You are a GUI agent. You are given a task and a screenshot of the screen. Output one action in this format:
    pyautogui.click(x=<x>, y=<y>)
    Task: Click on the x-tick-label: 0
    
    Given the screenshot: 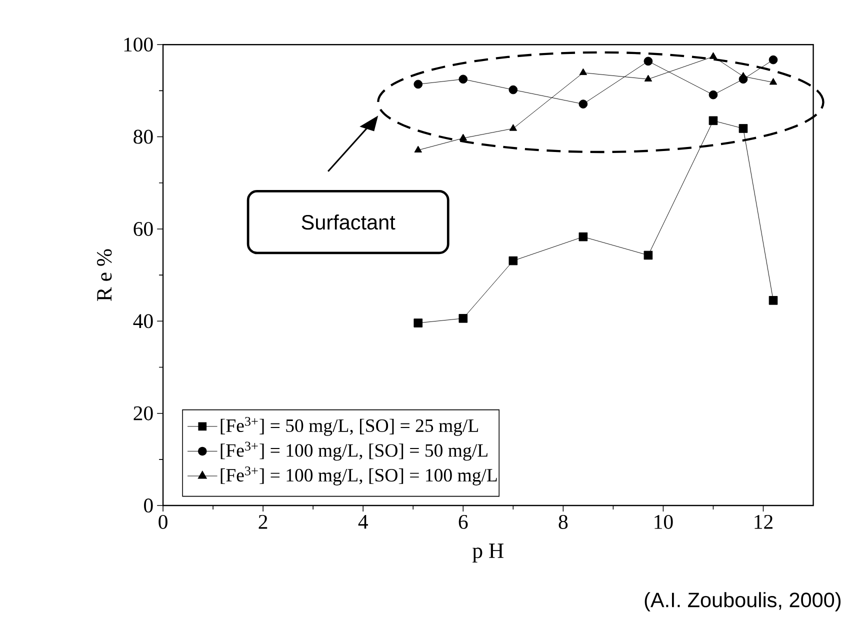 What is the action you would take?
    pyautogui.click(x=163, y=522)
    